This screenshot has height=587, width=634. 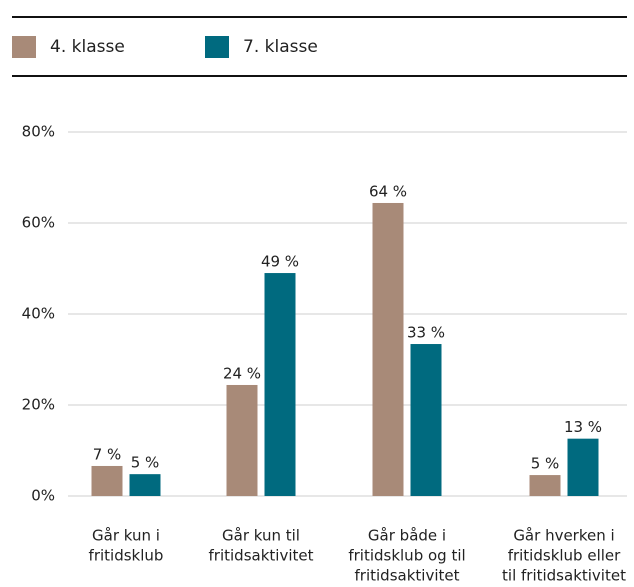 I want to click on legend-label: 7. klasse, so click(x=280, y=47).